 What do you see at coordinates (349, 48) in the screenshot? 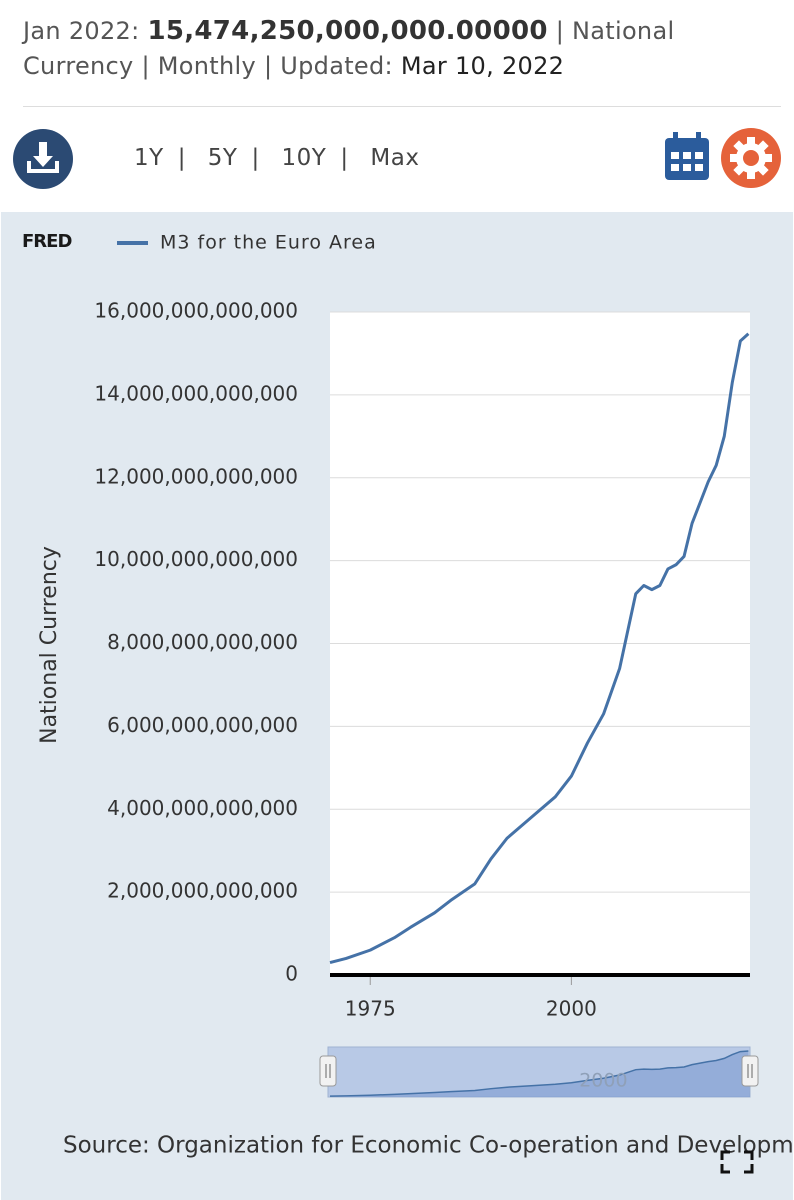
I see `units: National Currency` at bounding box center [349, 48].